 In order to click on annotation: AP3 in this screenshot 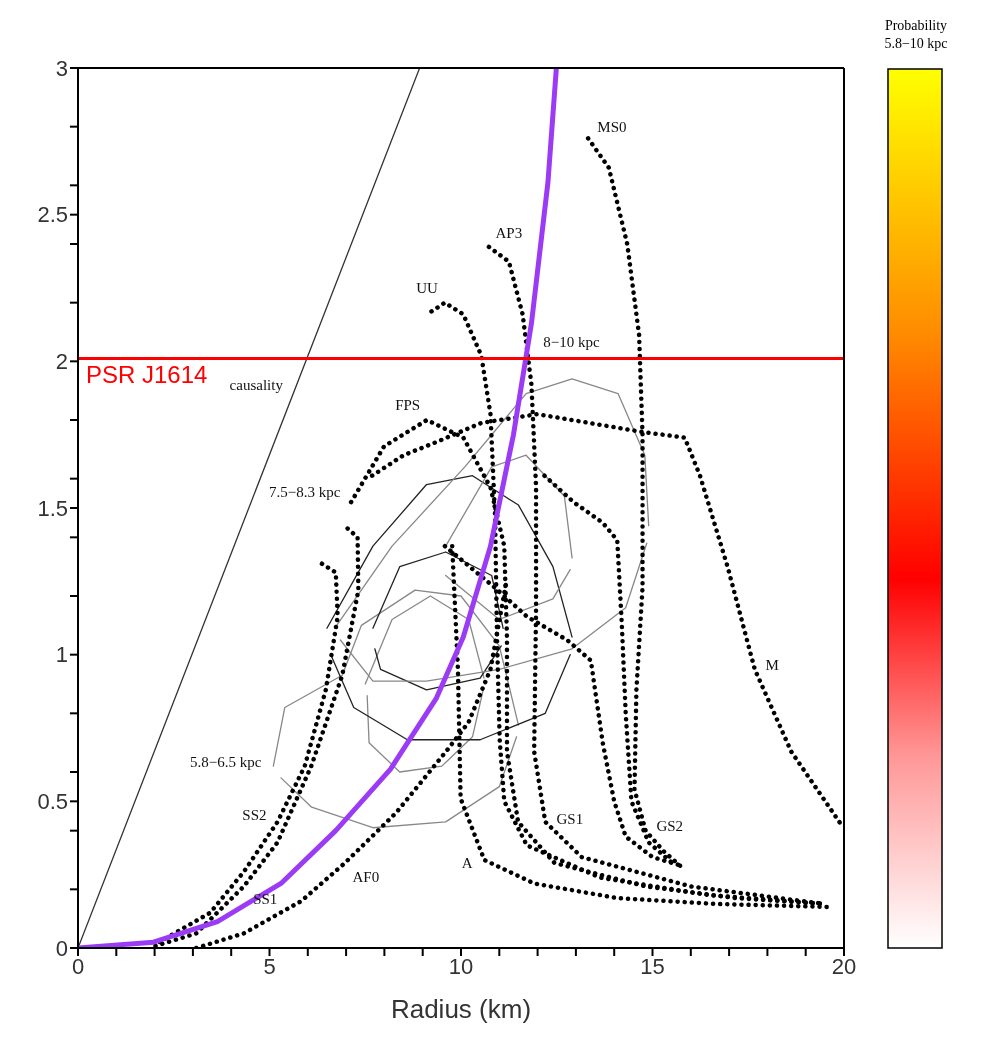, I will do `click(509, 233)`.